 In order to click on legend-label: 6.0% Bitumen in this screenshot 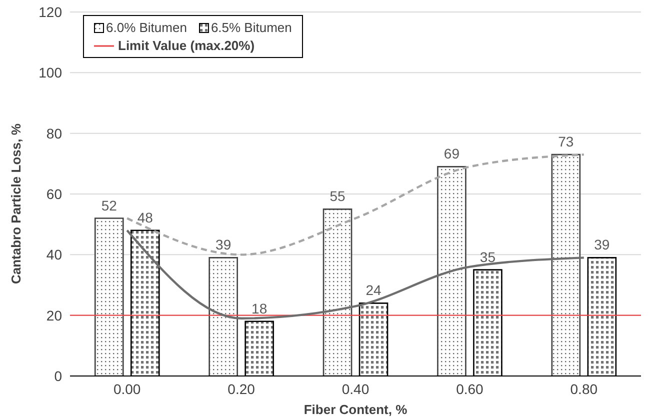, I will do `click(146, 27)`.